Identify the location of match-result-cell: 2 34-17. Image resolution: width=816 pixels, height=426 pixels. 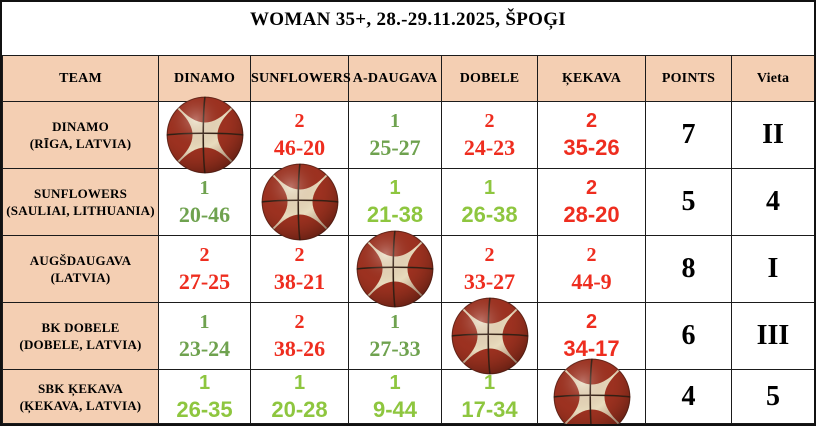
(591, 336).